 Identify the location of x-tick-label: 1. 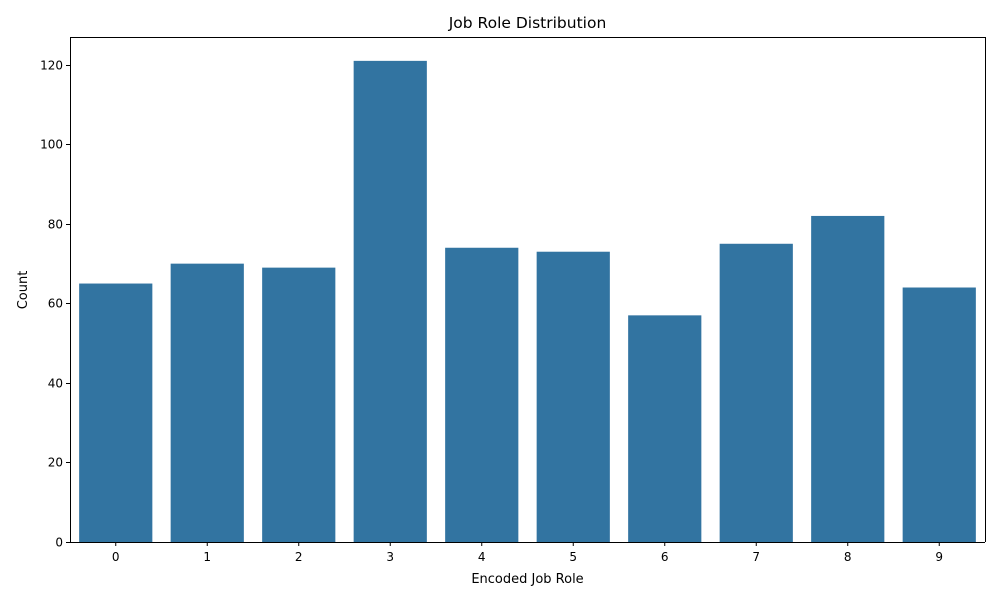
(207, 557).